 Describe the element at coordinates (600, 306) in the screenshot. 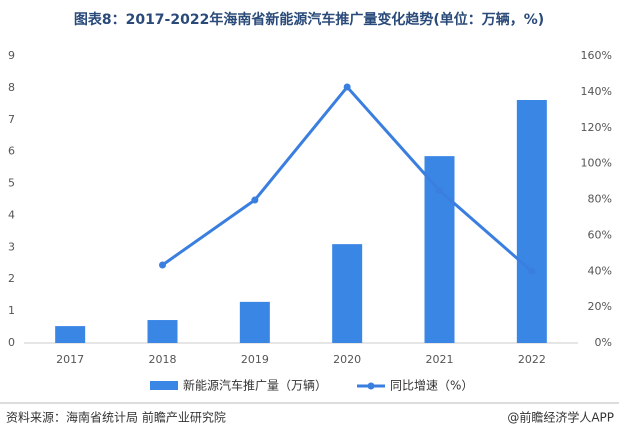

I see `y2-tick-label: 20%` at that location.